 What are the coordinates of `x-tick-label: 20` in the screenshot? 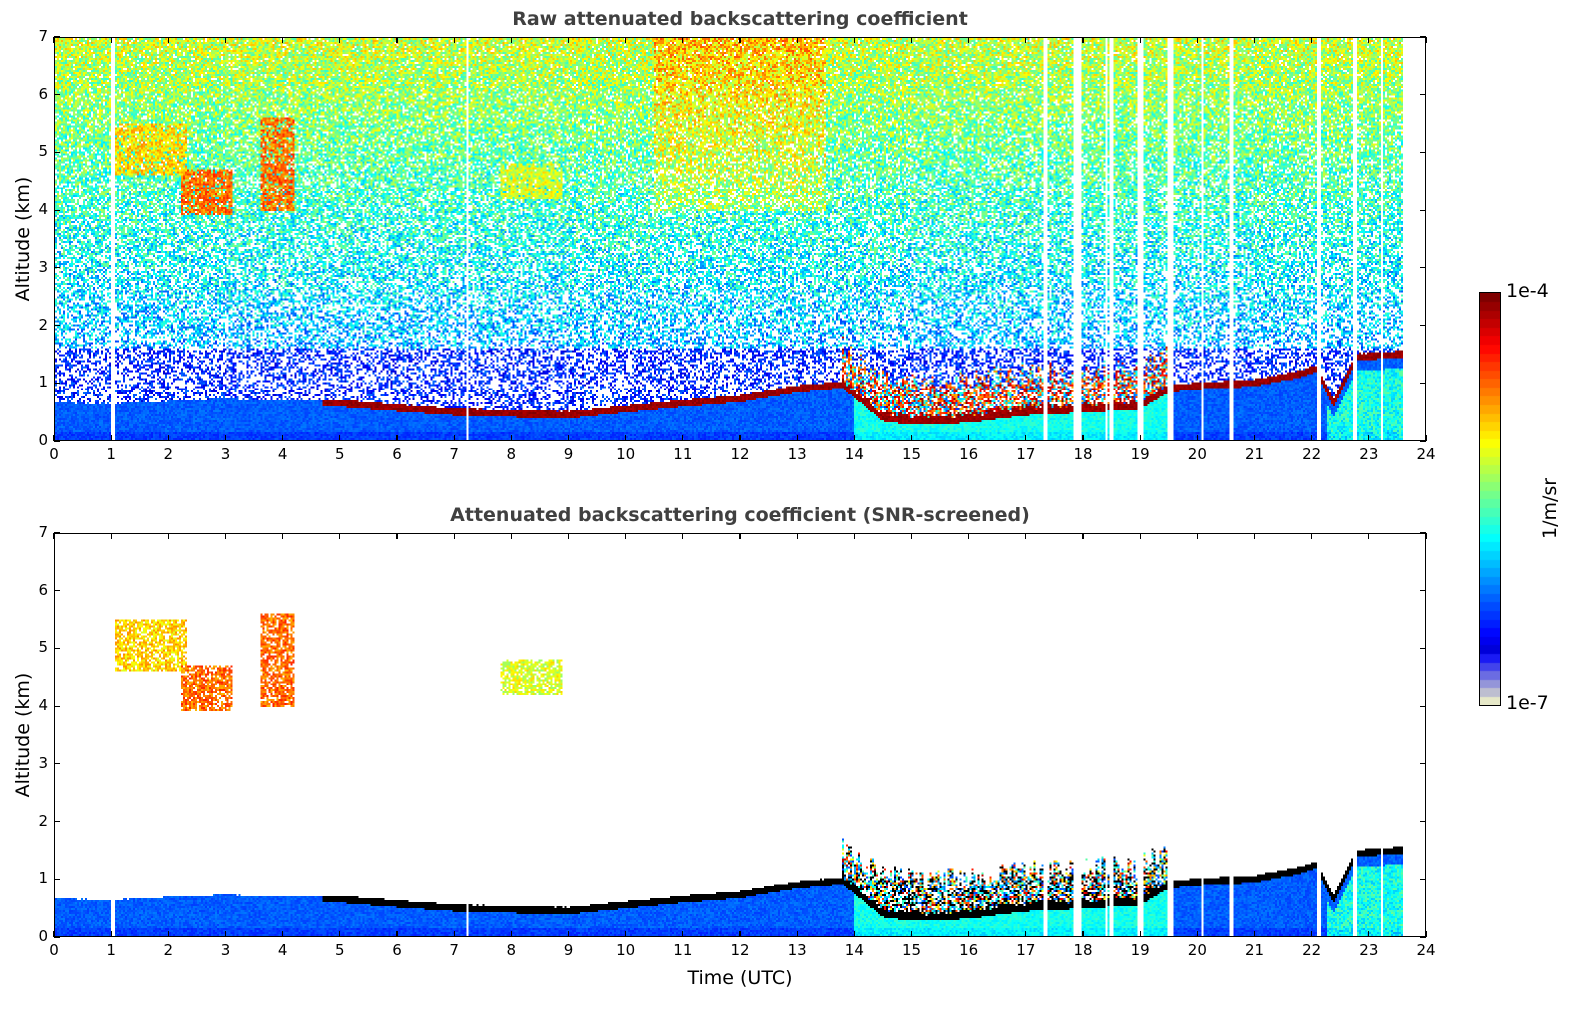 It's located at (1197, 950).